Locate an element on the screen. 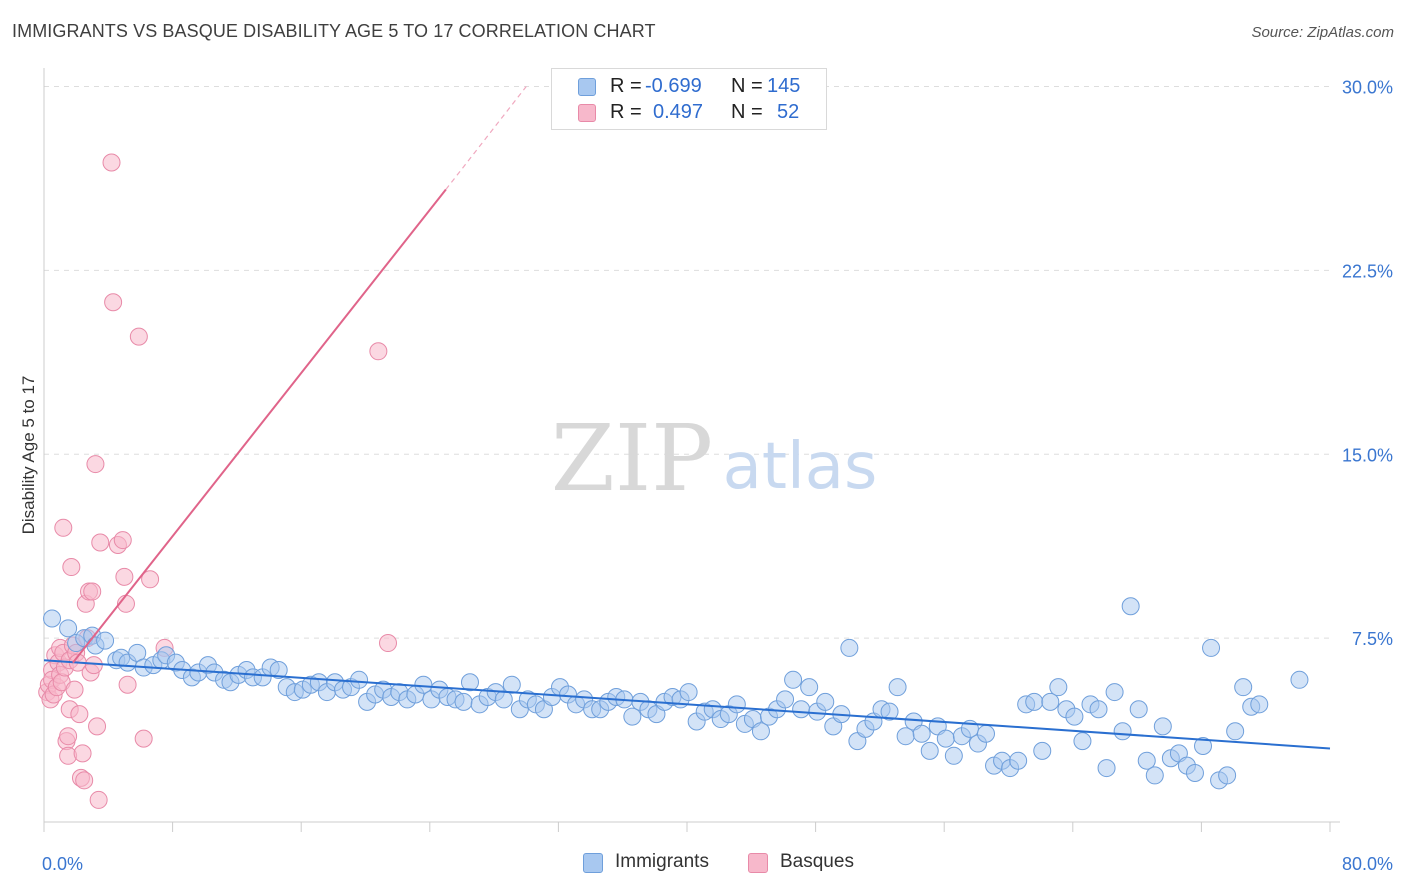 The height and width of the screenshot is (892, 1406). basques-legend-swatch is located at coordinates (758, 863).